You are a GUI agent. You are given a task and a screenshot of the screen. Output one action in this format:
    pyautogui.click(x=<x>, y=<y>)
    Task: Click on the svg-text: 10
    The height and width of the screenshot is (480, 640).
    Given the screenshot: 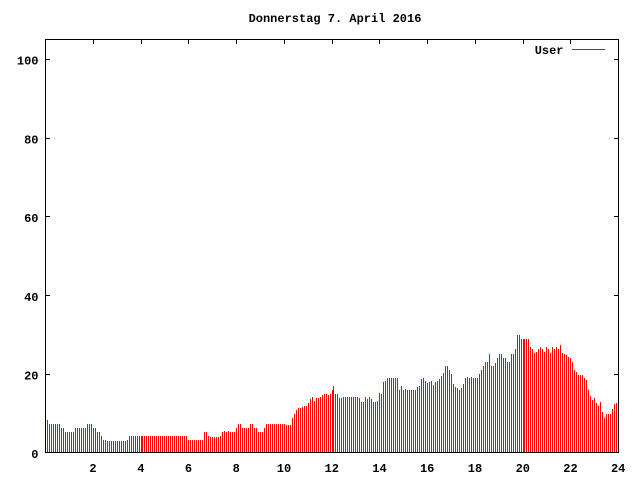 What is the action you would take?
    pyautogui.click(x=284, y=469)
    